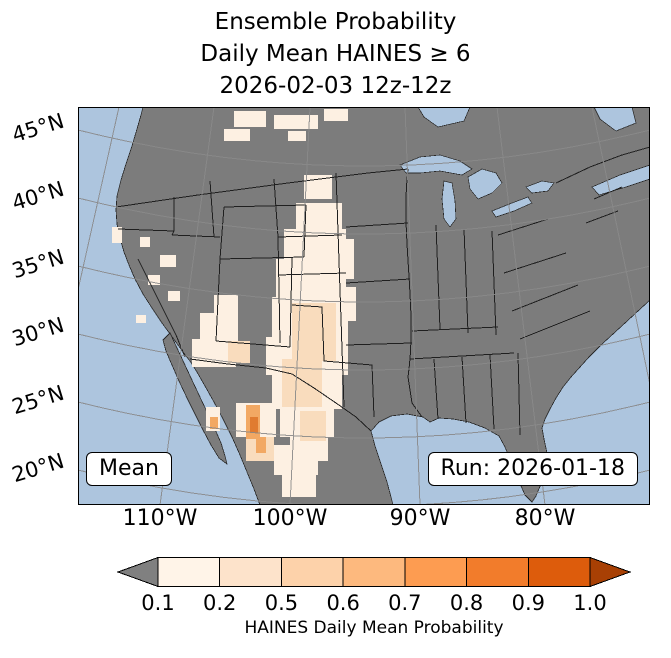  Describe the element at coordinates (137, 572) in the screenshot. I see `colorbar-under-arrow` at that location.